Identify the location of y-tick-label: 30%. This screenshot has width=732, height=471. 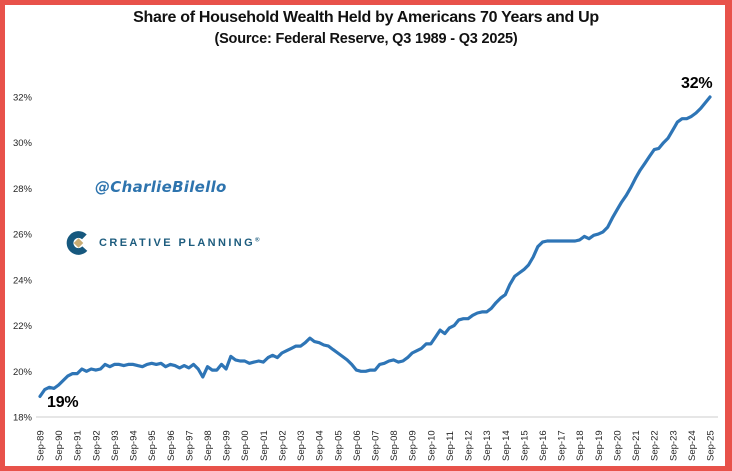
(23, 143).